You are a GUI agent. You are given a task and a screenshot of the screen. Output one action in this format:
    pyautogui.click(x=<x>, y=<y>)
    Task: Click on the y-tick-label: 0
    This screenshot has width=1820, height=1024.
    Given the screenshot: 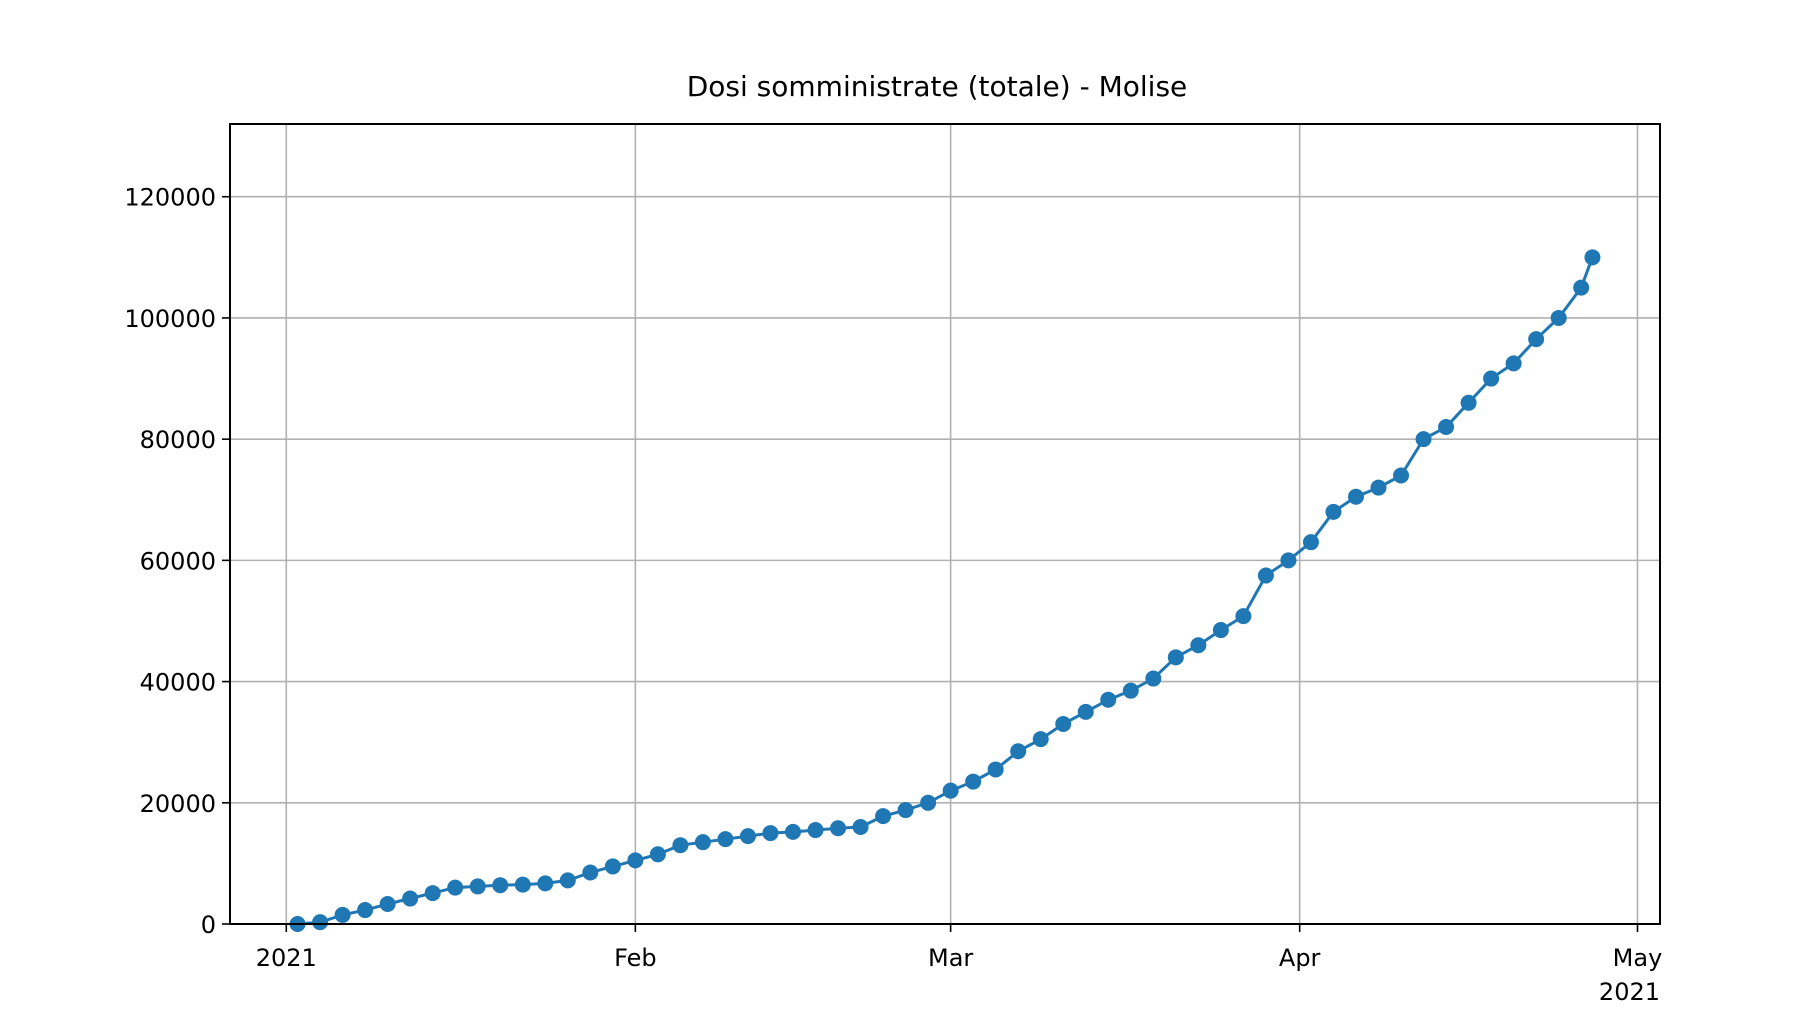 What is the action you would take?
    pyautogui.click(x=208, y=925)
    